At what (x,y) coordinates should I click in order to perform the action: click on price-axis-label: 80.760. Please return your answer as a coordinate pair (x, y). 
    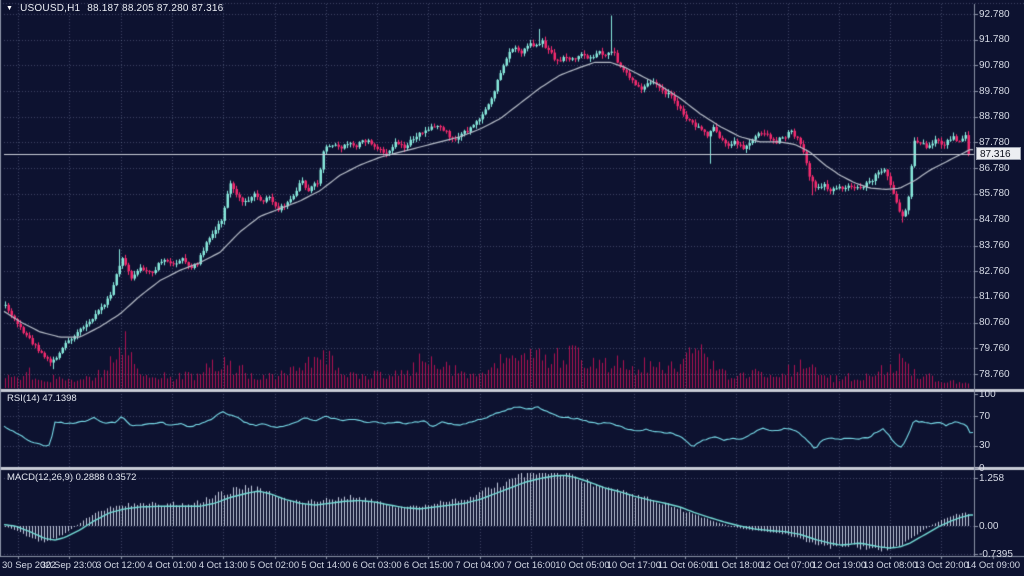
    Looking at the image, I should click on (994, 323).